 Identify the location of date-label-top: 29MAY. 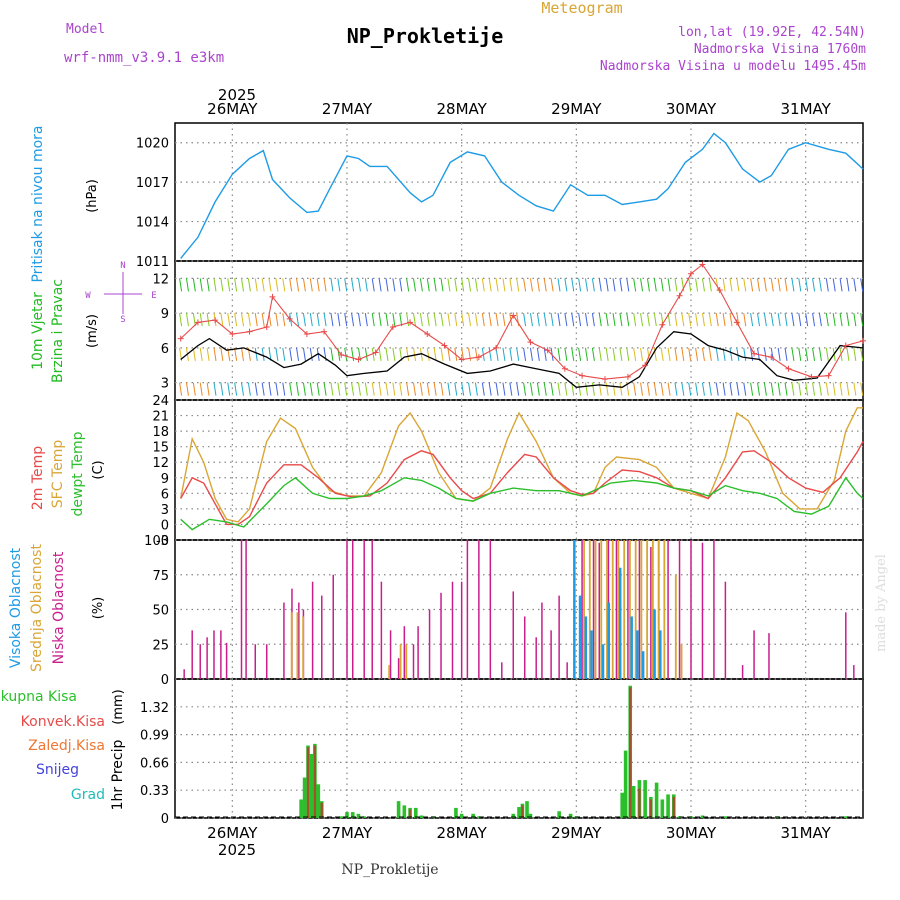
(576, 109).